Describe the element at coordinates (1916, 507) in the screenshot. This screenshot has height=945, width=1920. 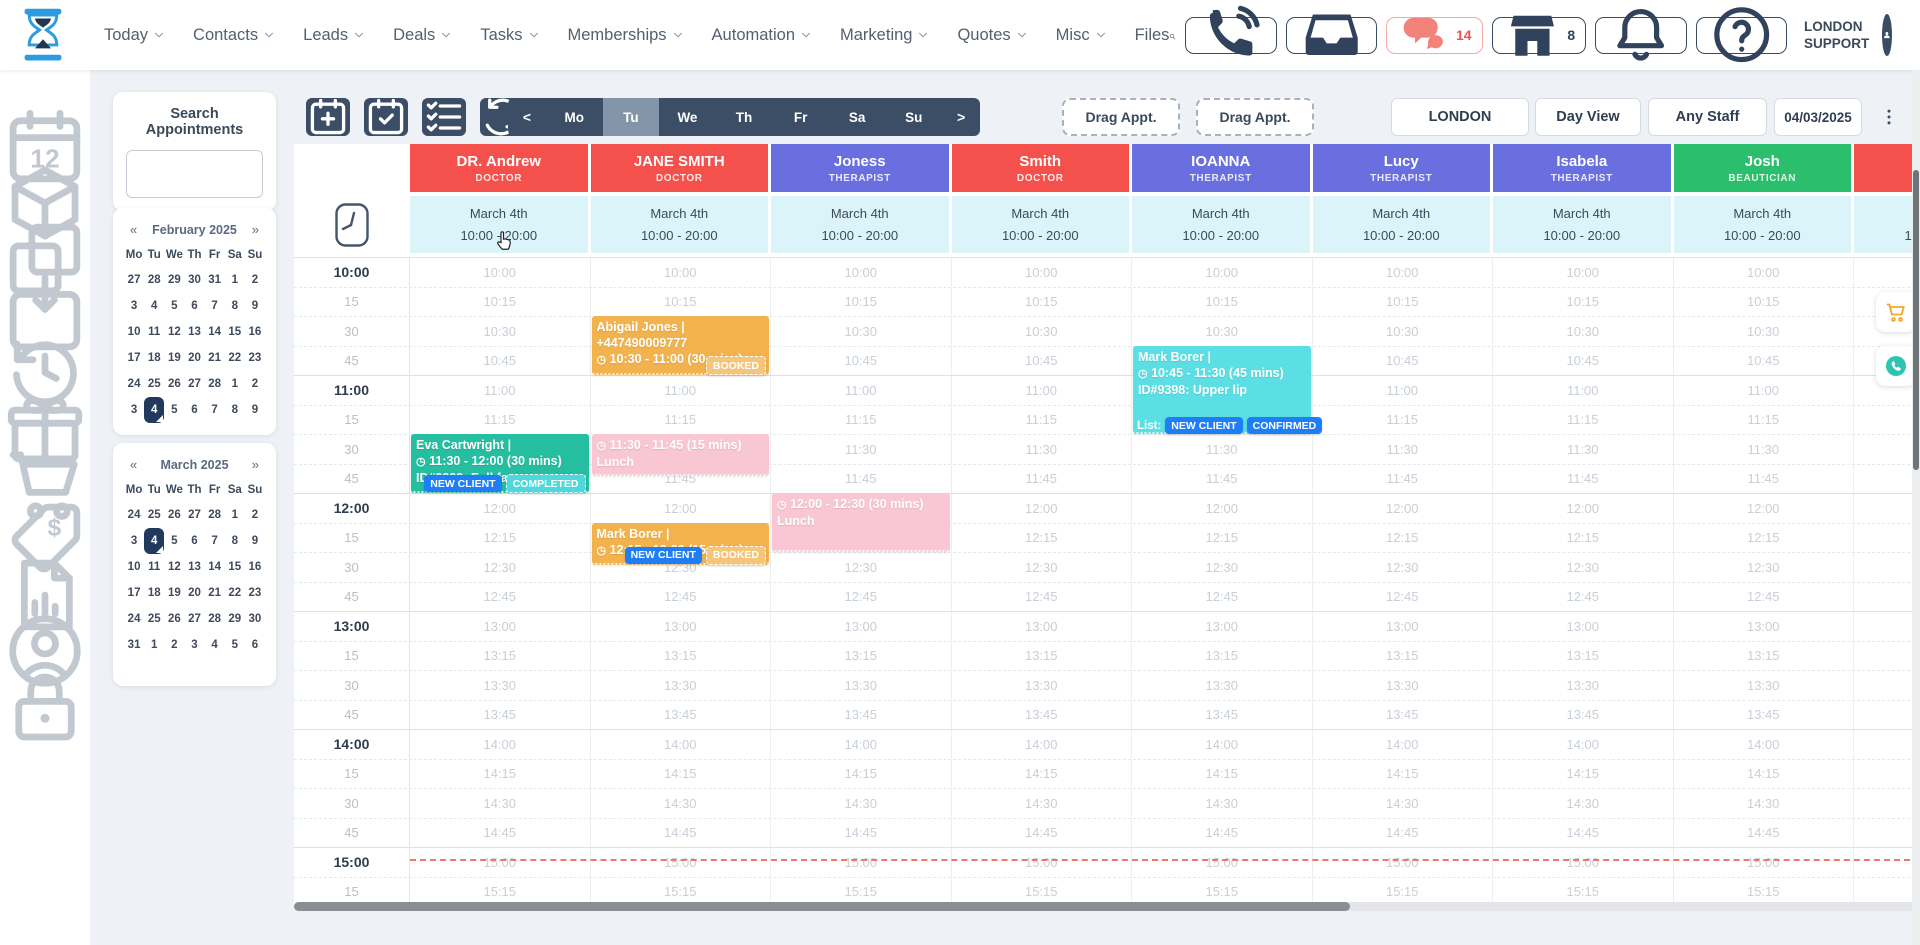
I see `vertical-scrollbar` at that location.